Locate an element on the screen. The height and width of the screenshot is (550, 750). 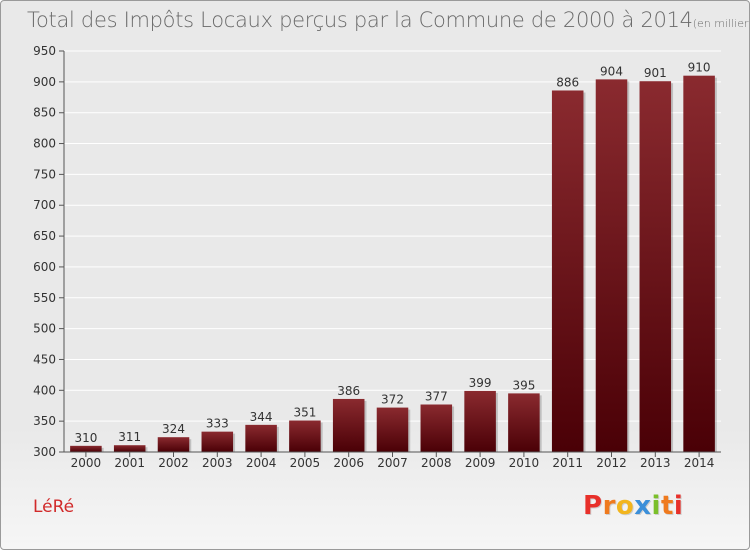
y-tick-label: 350 is located at coordinates (44, 421).